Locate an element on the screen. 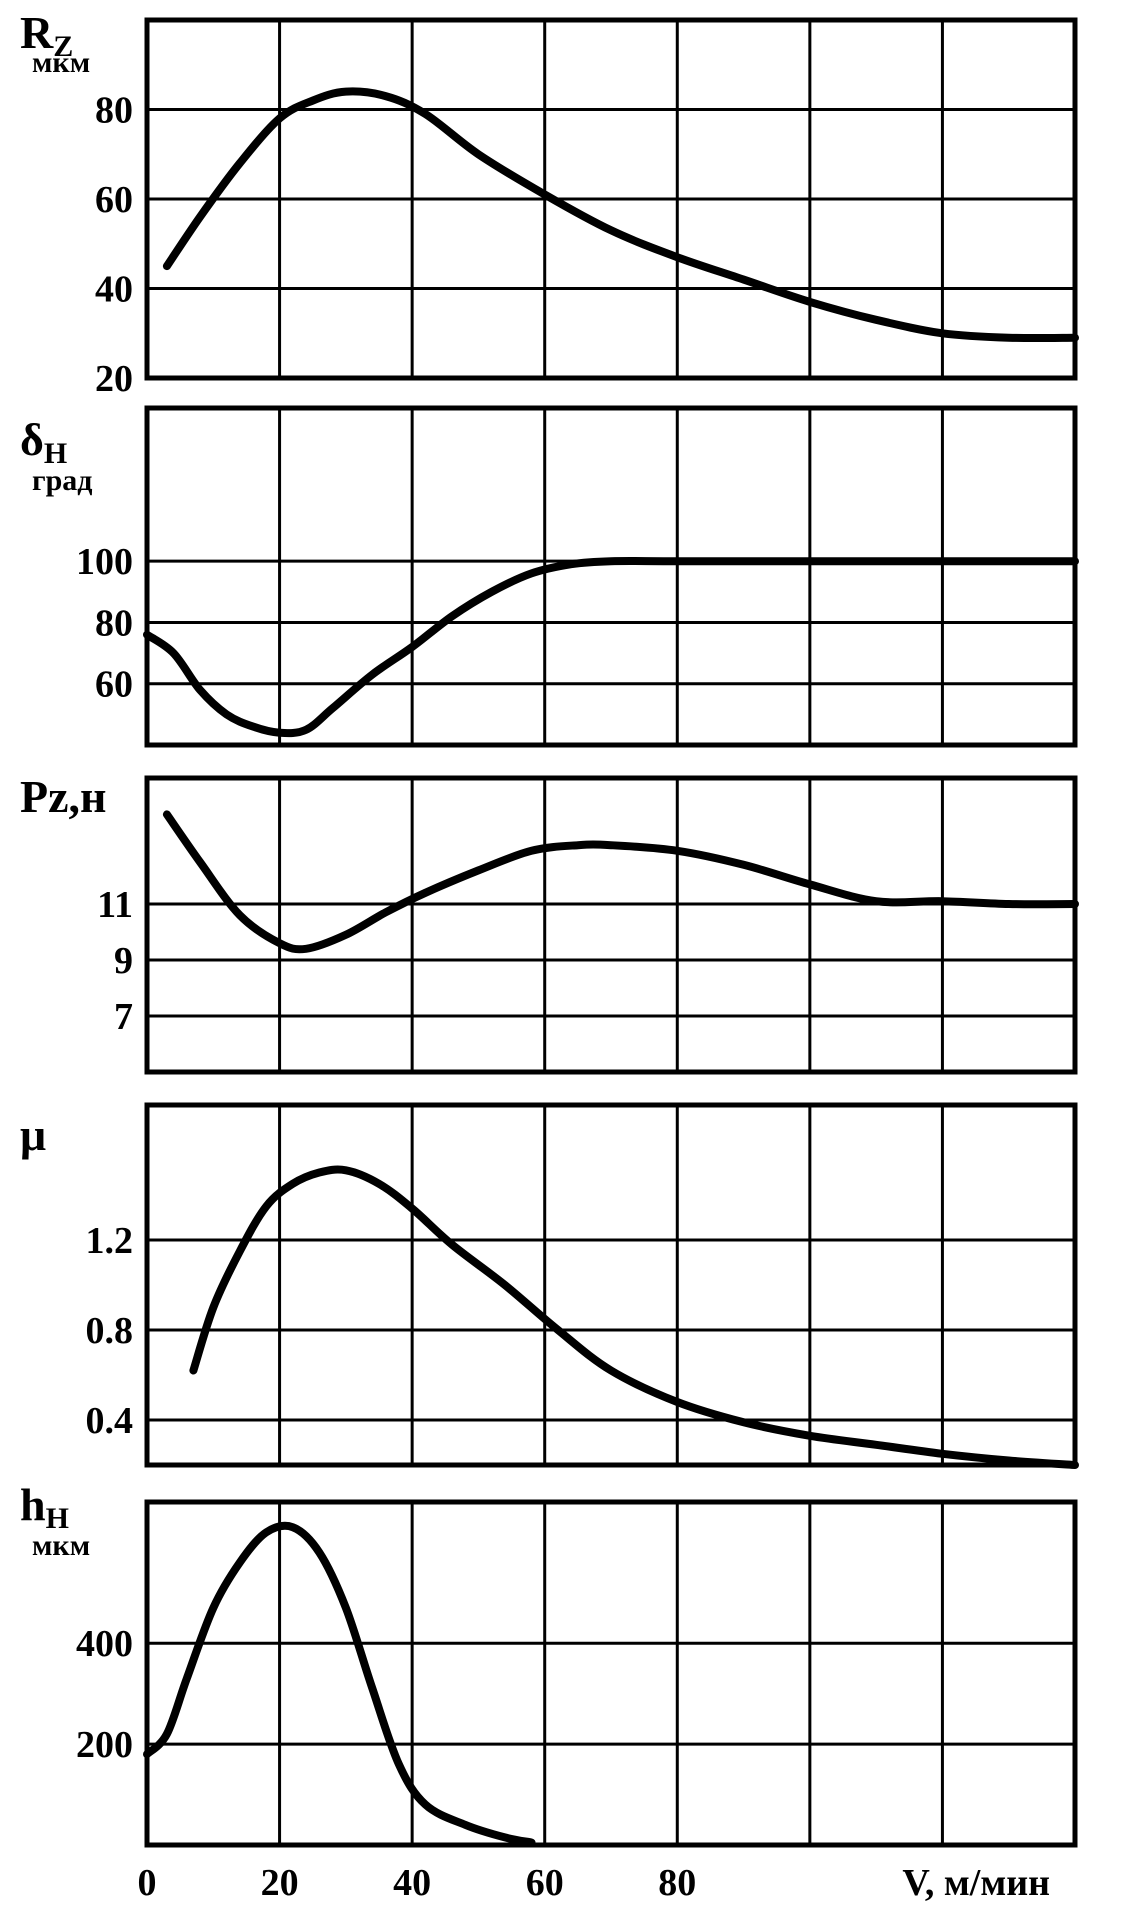  panel-3: 7 9 11 Pz,н is located at coordinates (549, 923).